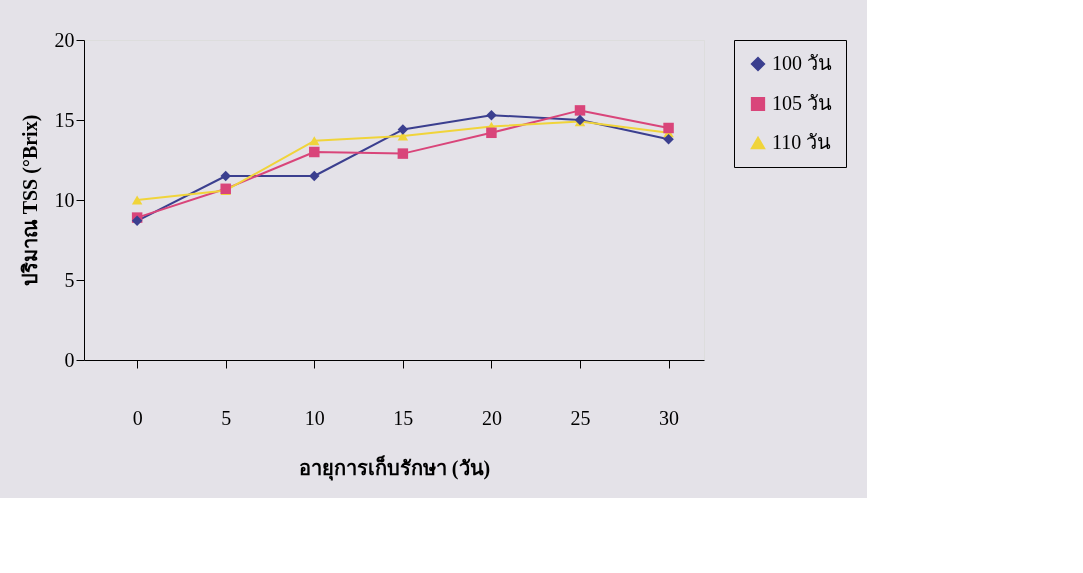 The height and width of the screenshot is (573, 1083). I want to click on x-tick-label: 10, so click(314, 417).